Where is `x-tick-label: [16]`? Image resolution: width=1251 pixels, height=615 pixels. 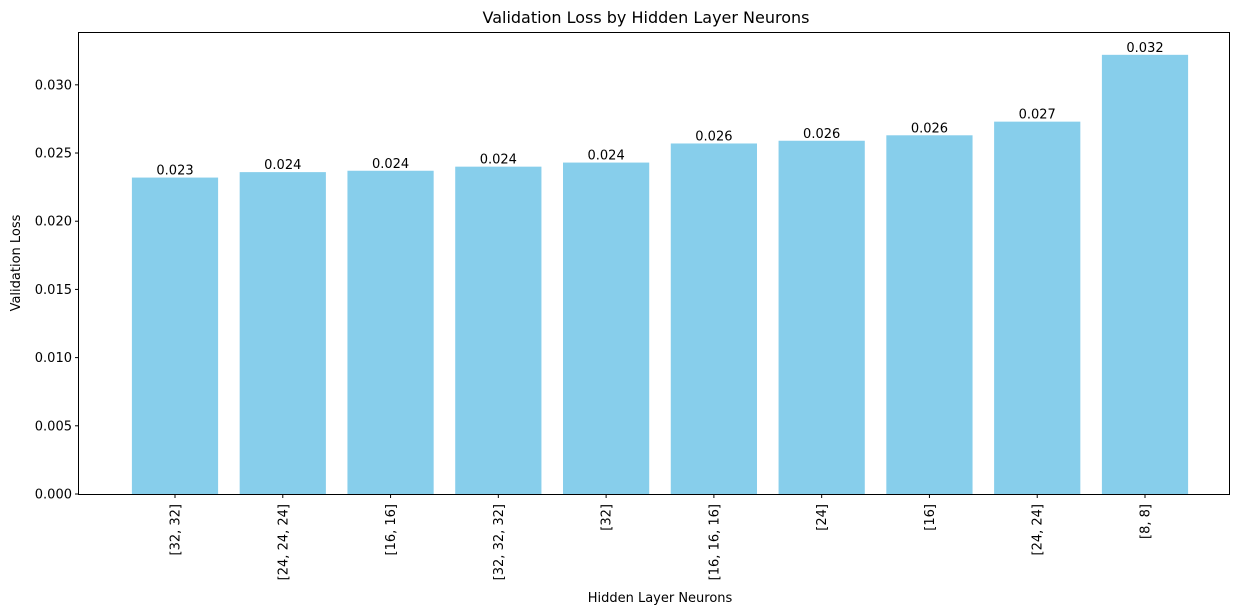 x-tick-label: [16] is located at coordinates (930, 517).